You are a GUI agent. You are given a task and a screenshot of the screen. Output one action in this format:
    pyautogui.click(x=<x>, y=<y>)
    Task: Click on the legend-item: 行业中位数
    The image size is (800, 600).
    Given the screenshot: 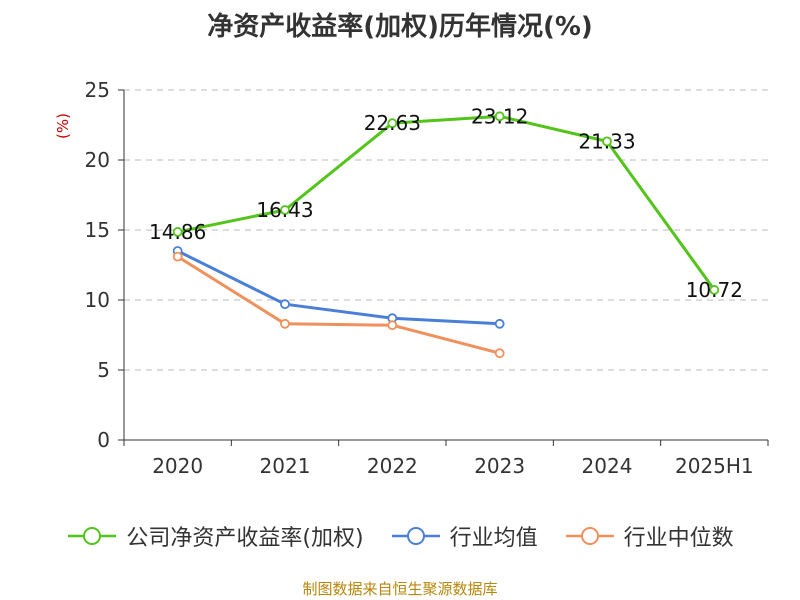 What is the action you would take?
    pyautogui.click(x=649, y=536)
    